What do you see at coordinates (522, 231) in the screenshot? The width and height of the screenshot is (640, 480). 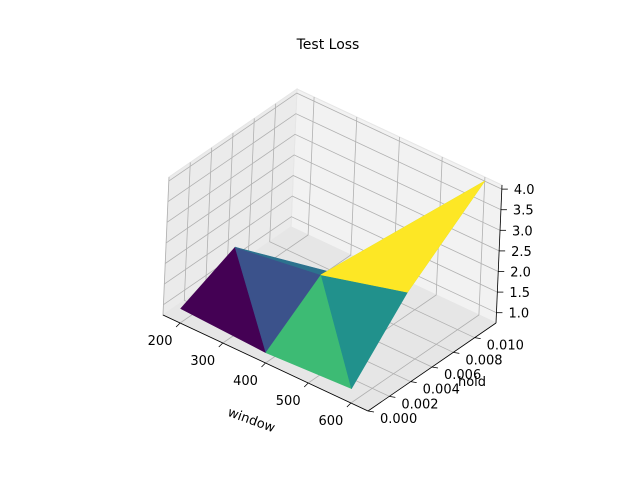 I see `z-tick-label: 3.0` at bounding box center [522, 231].